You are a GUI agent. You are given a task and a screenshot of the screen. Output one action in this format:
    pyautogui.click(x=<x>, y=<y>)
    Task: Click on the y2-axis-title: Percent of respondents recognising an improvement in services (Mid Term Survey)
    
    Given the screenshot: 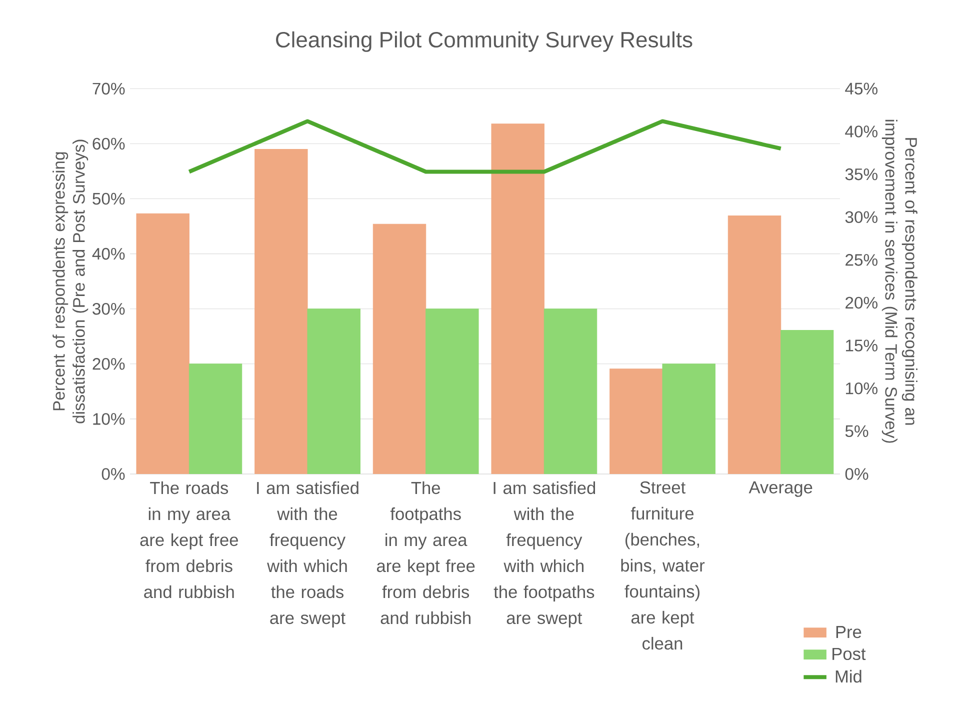 What is the action you would take?
    pyautogui.click(x=900, y=281)
    